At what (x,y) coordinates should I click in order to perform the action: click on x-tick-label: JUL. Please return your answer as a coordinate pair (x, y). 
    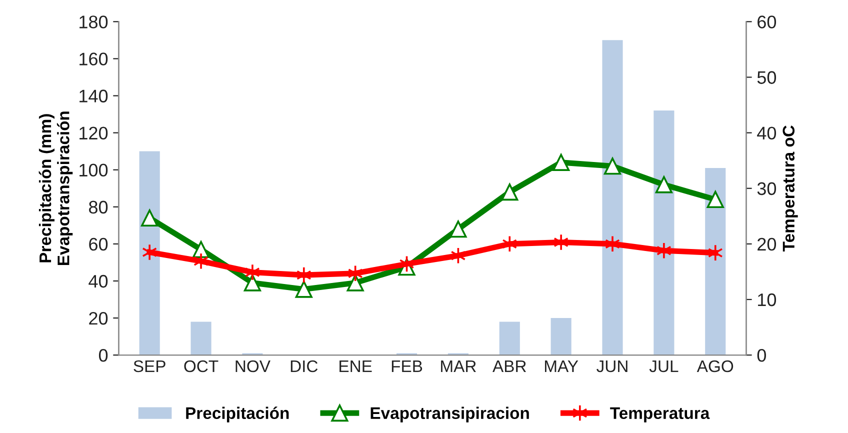
    Looking at the image, I should click on (663, 366).